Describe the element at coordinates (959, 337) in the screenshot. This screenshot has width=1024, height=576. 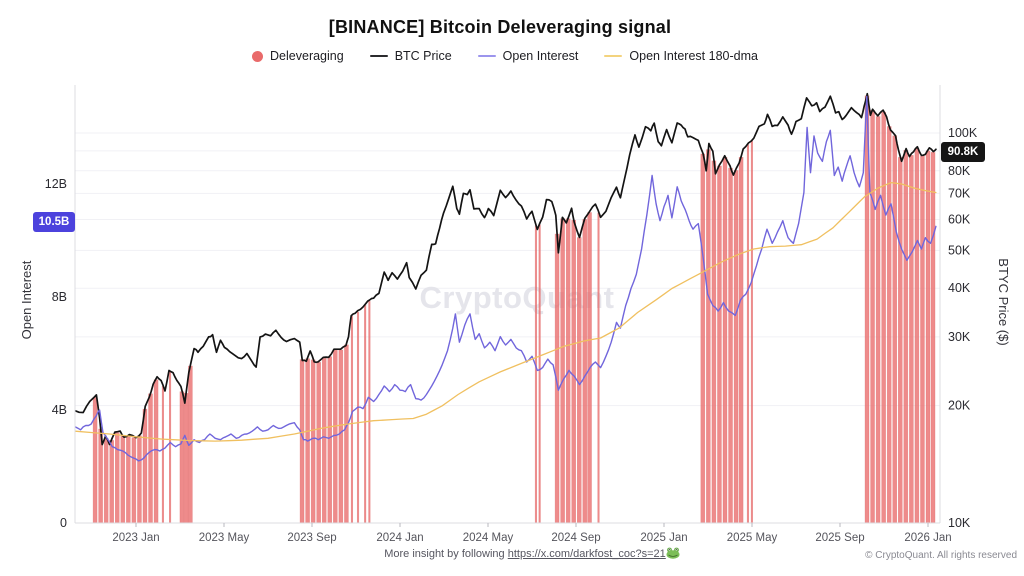
I see `right-axis-tick-label: 30K` at that location.